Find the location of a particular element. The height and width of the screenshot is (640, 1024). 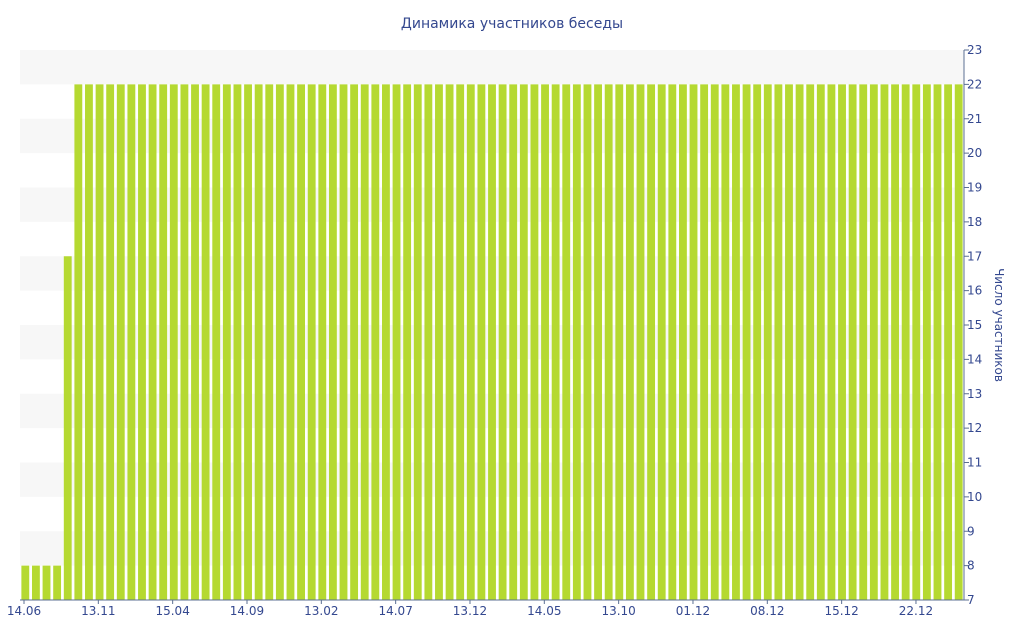

x-tick-label: 13.02 is located at coordinates (321, 611).